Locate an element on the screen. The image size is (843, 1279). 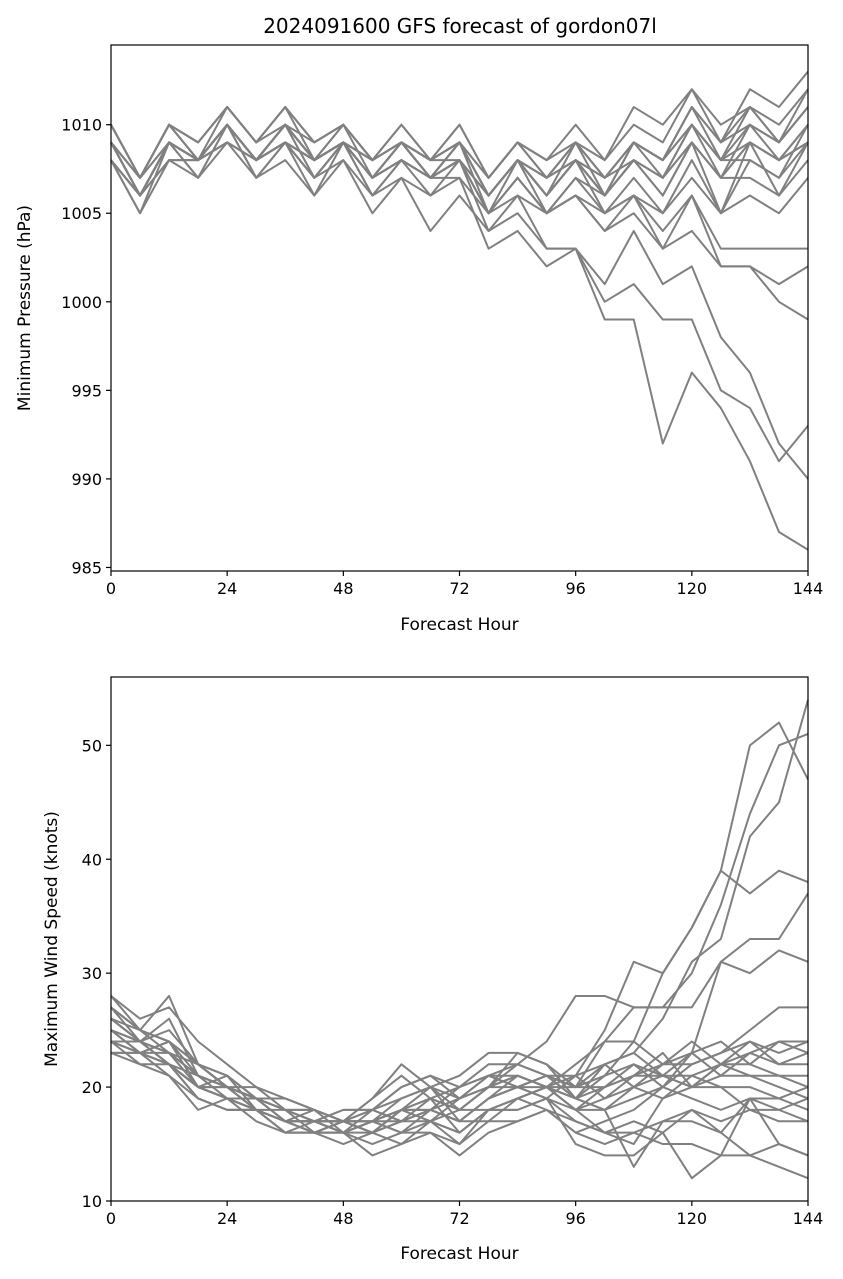
pressure-y-tick-label: 1010 is located at coordinates (81, 125).